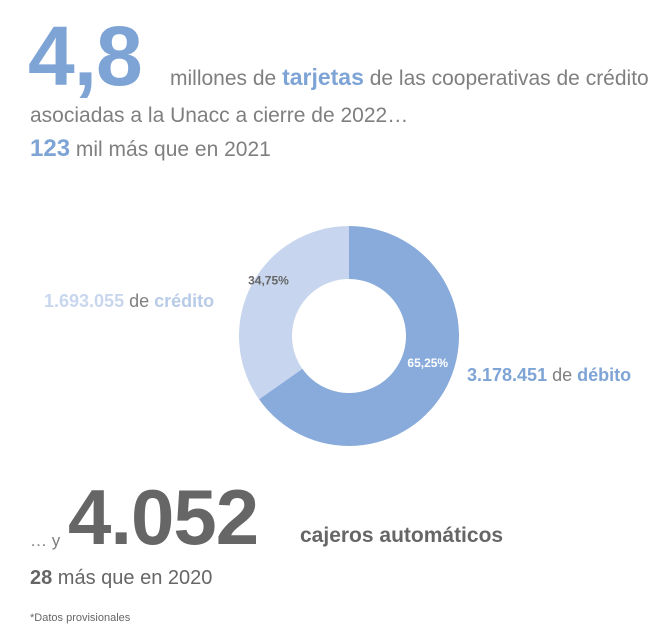 This screenshot has height=635, width=655. I want to click on donut-slice-débito, so click(359, 336).